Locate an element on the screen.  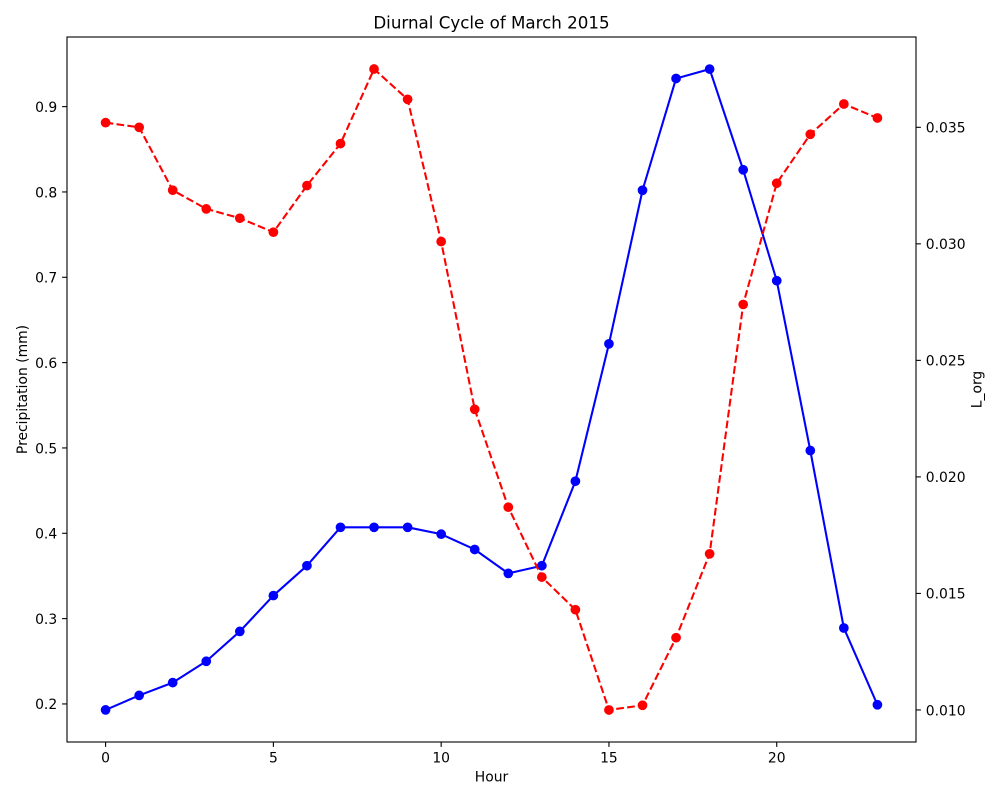
y-left-tick-label: 0.7 is located at coordinates (46, 279).